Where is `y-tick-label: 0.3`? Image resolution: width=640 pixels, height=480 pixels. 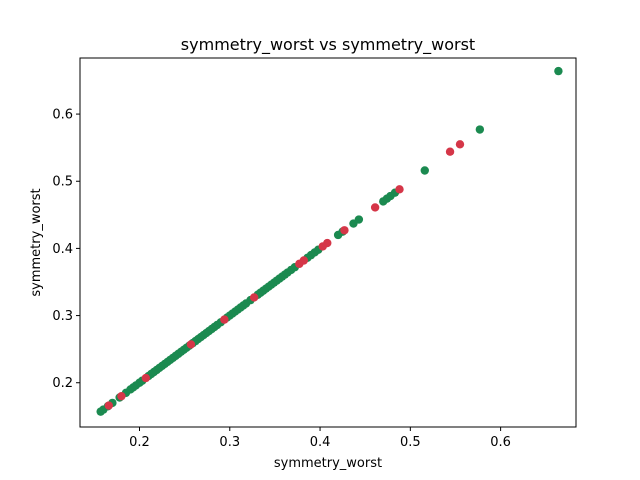 y-tick-label: 0.3 is located at coordinates (62, 316).